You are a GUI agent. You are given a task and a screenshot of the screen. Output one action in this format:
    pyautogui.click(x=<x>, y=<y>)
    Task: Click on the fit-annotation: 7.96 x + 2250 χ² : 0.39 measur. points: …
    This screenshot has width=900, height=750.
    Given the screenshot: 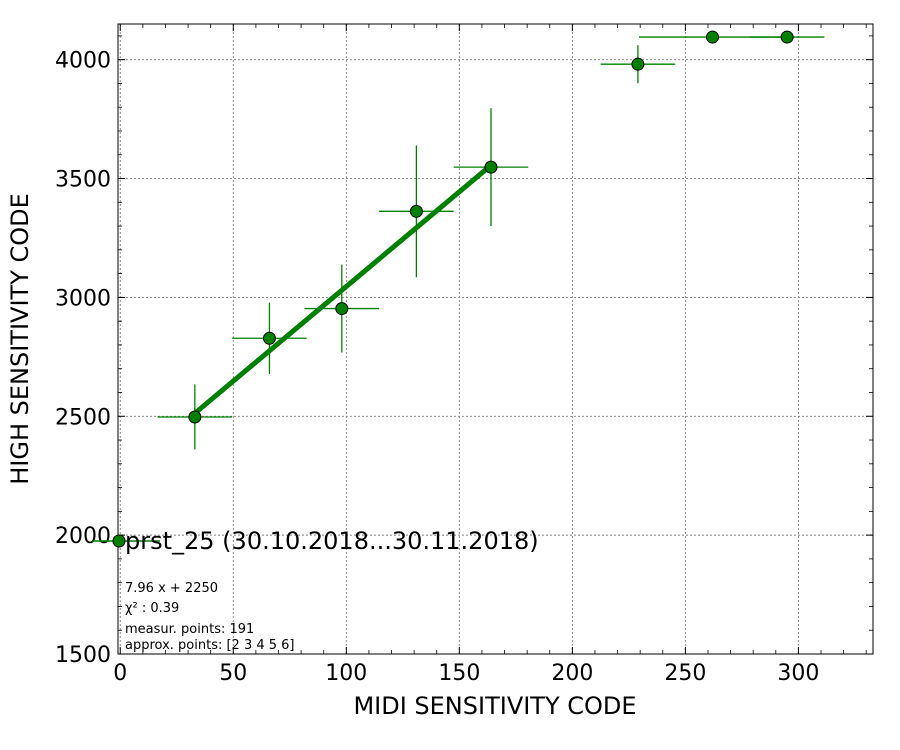 What is the action you would take?
    pyautogui.click(x=210, y=617)
    